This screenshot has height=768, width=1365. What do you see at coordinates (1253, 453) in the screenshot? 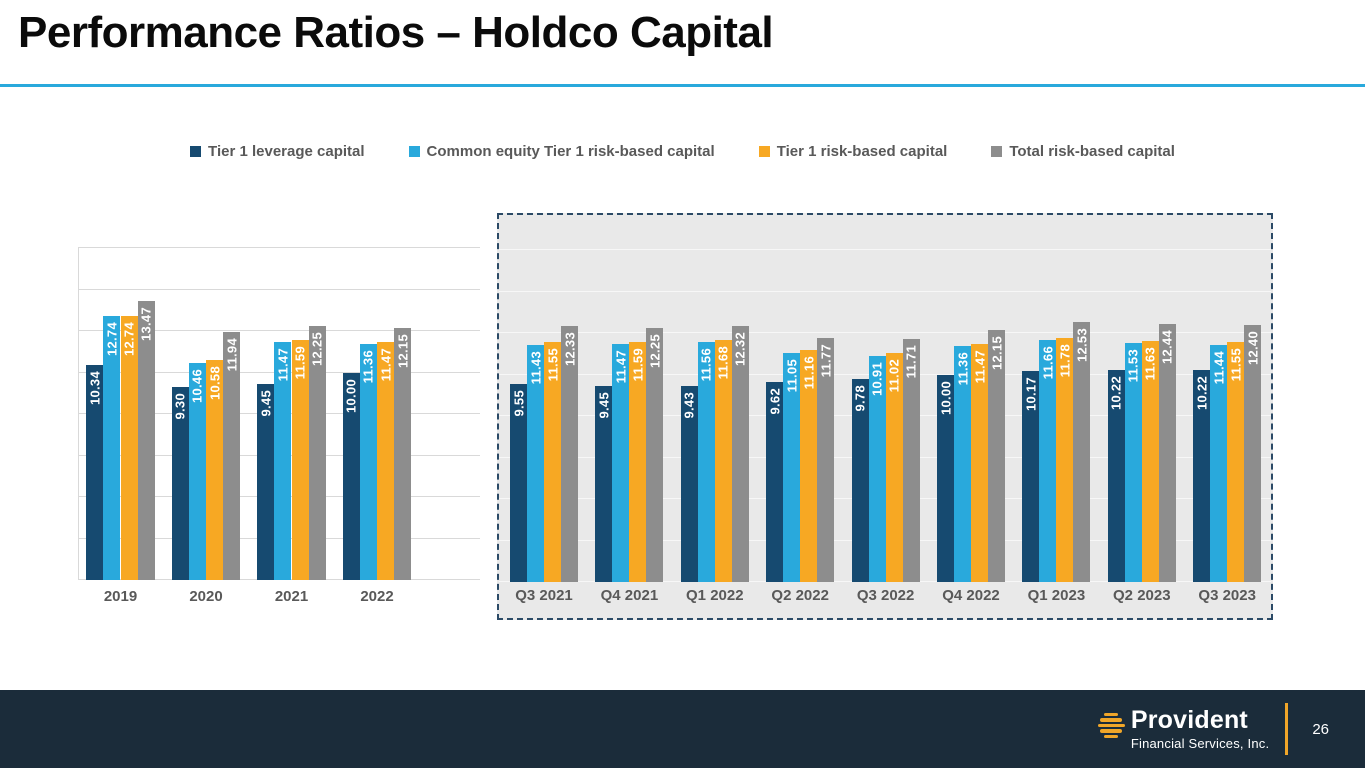
I see `bar: 12.40` at bounding box center [1253, 453].